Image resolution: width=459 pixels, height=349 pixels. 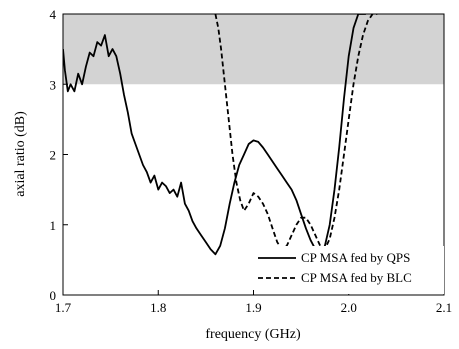 I want to click on y-axis-ticks: 0 1 2 3 4, so click(x=59, y=155).